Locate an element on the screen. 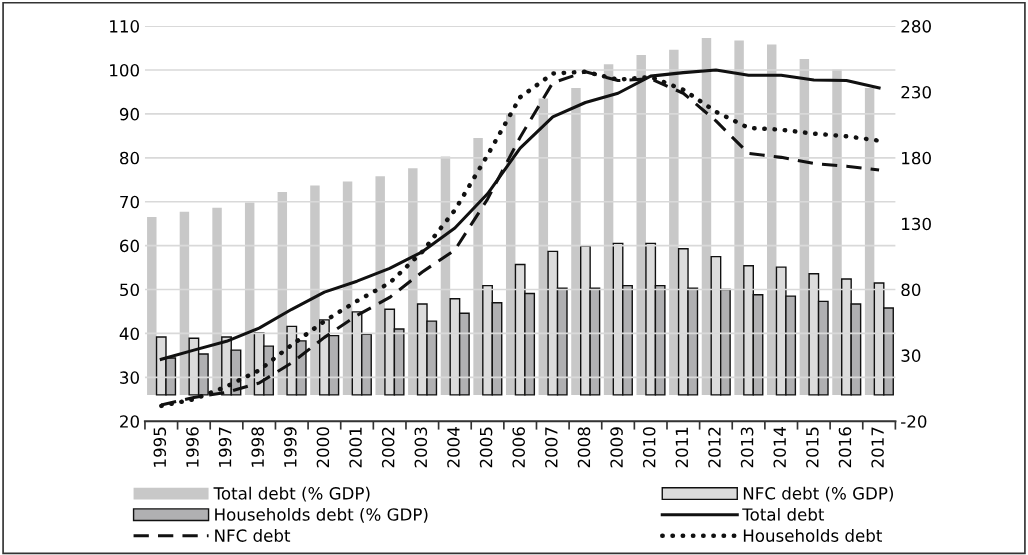 This screenshot has width=1028, height=555. x-tick-label: 2009 is located at coordinates (616, 447).